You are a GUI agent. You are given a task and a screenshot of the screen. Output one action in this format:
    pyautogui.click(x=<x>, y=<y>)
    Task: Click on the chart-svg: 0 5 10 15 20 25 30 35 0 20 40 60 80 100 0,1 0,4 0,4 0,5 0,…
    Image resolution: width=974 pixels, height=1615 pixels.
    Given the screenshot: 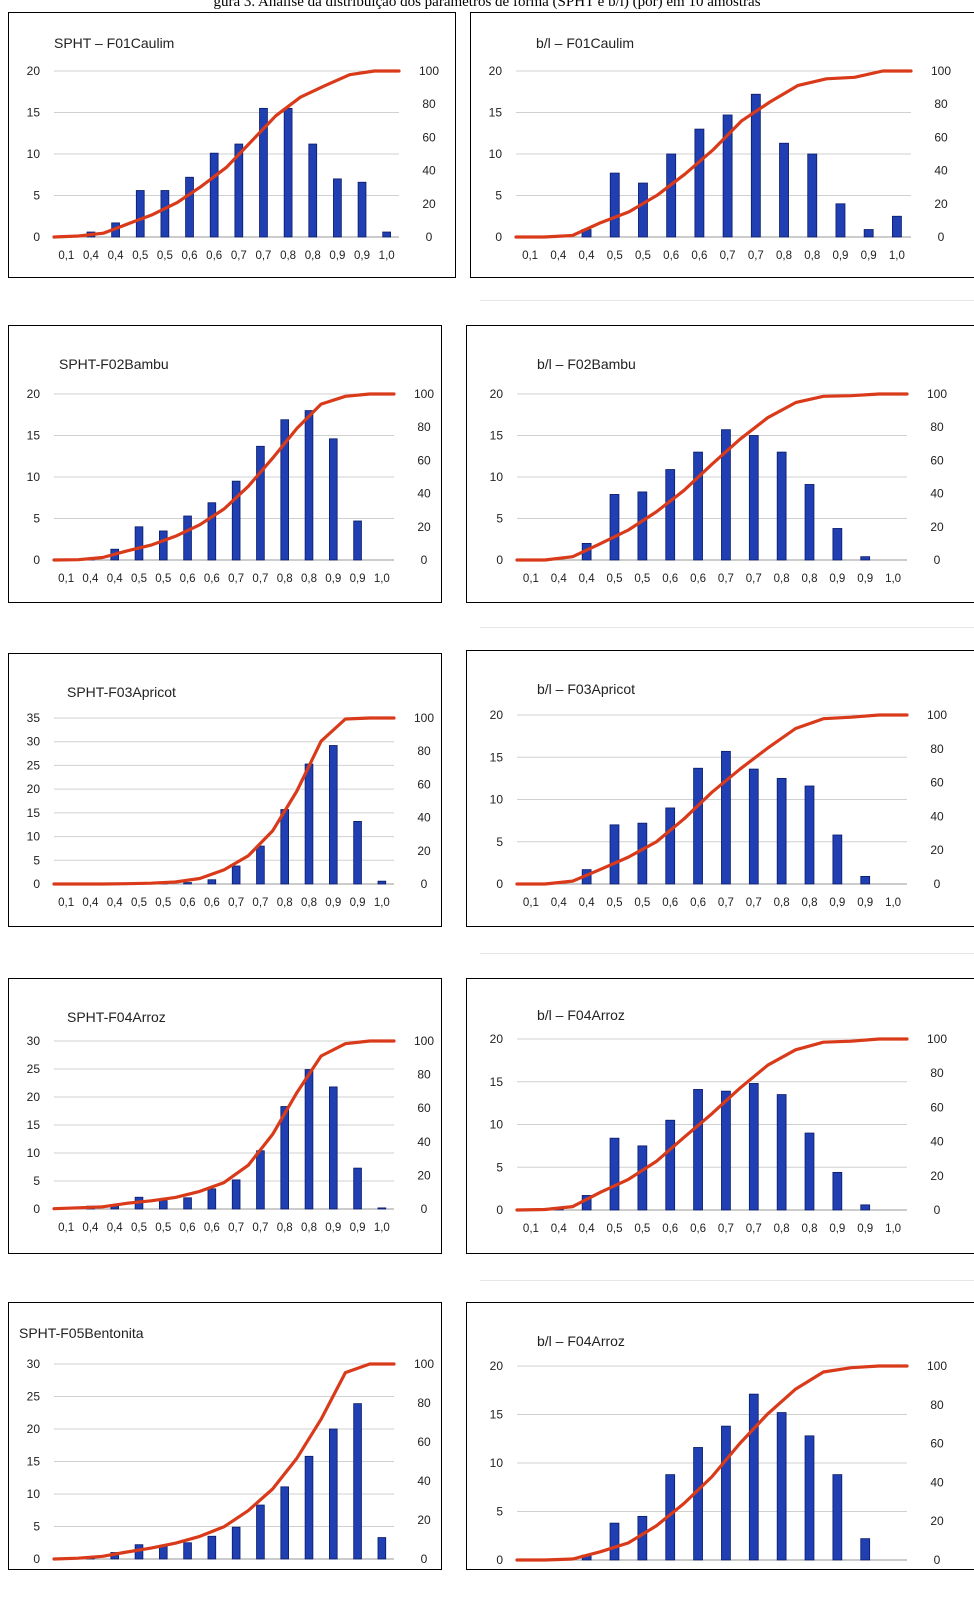 What is the action you would take?
    pyautogui.click(x=231, y=810)
    